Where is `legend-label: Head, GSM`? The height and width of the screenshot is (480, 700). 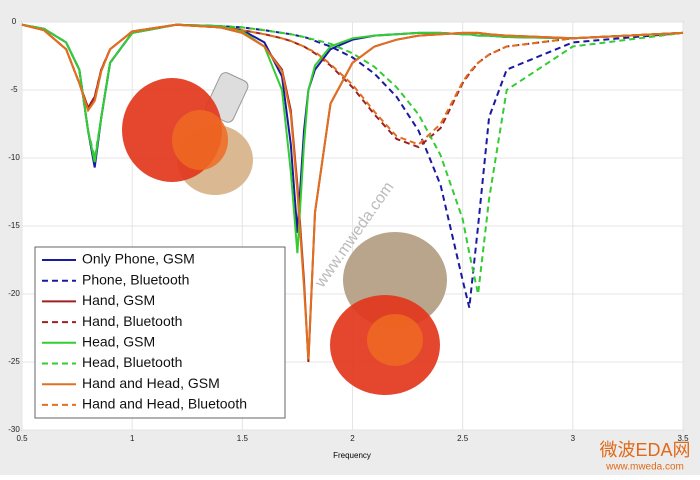
legend-label: Head, GSM is located at coordinates (118, 342).